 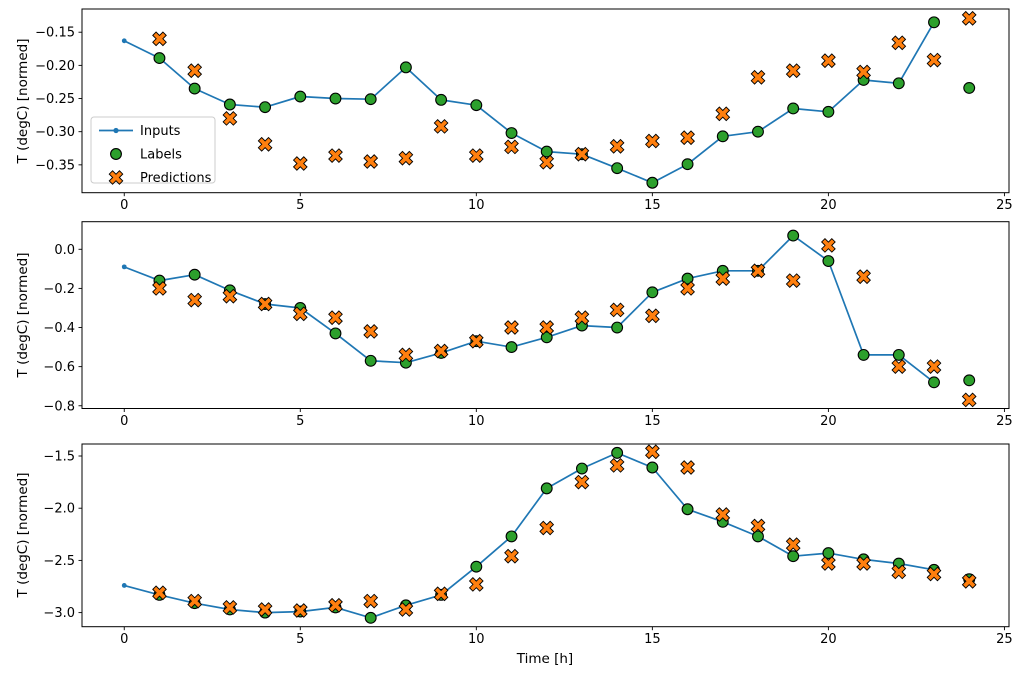 What do you see at coordinates (59, 367) in the screenshot?
I see `y-tick-label: −0.6` at bounding box center [59, 367].